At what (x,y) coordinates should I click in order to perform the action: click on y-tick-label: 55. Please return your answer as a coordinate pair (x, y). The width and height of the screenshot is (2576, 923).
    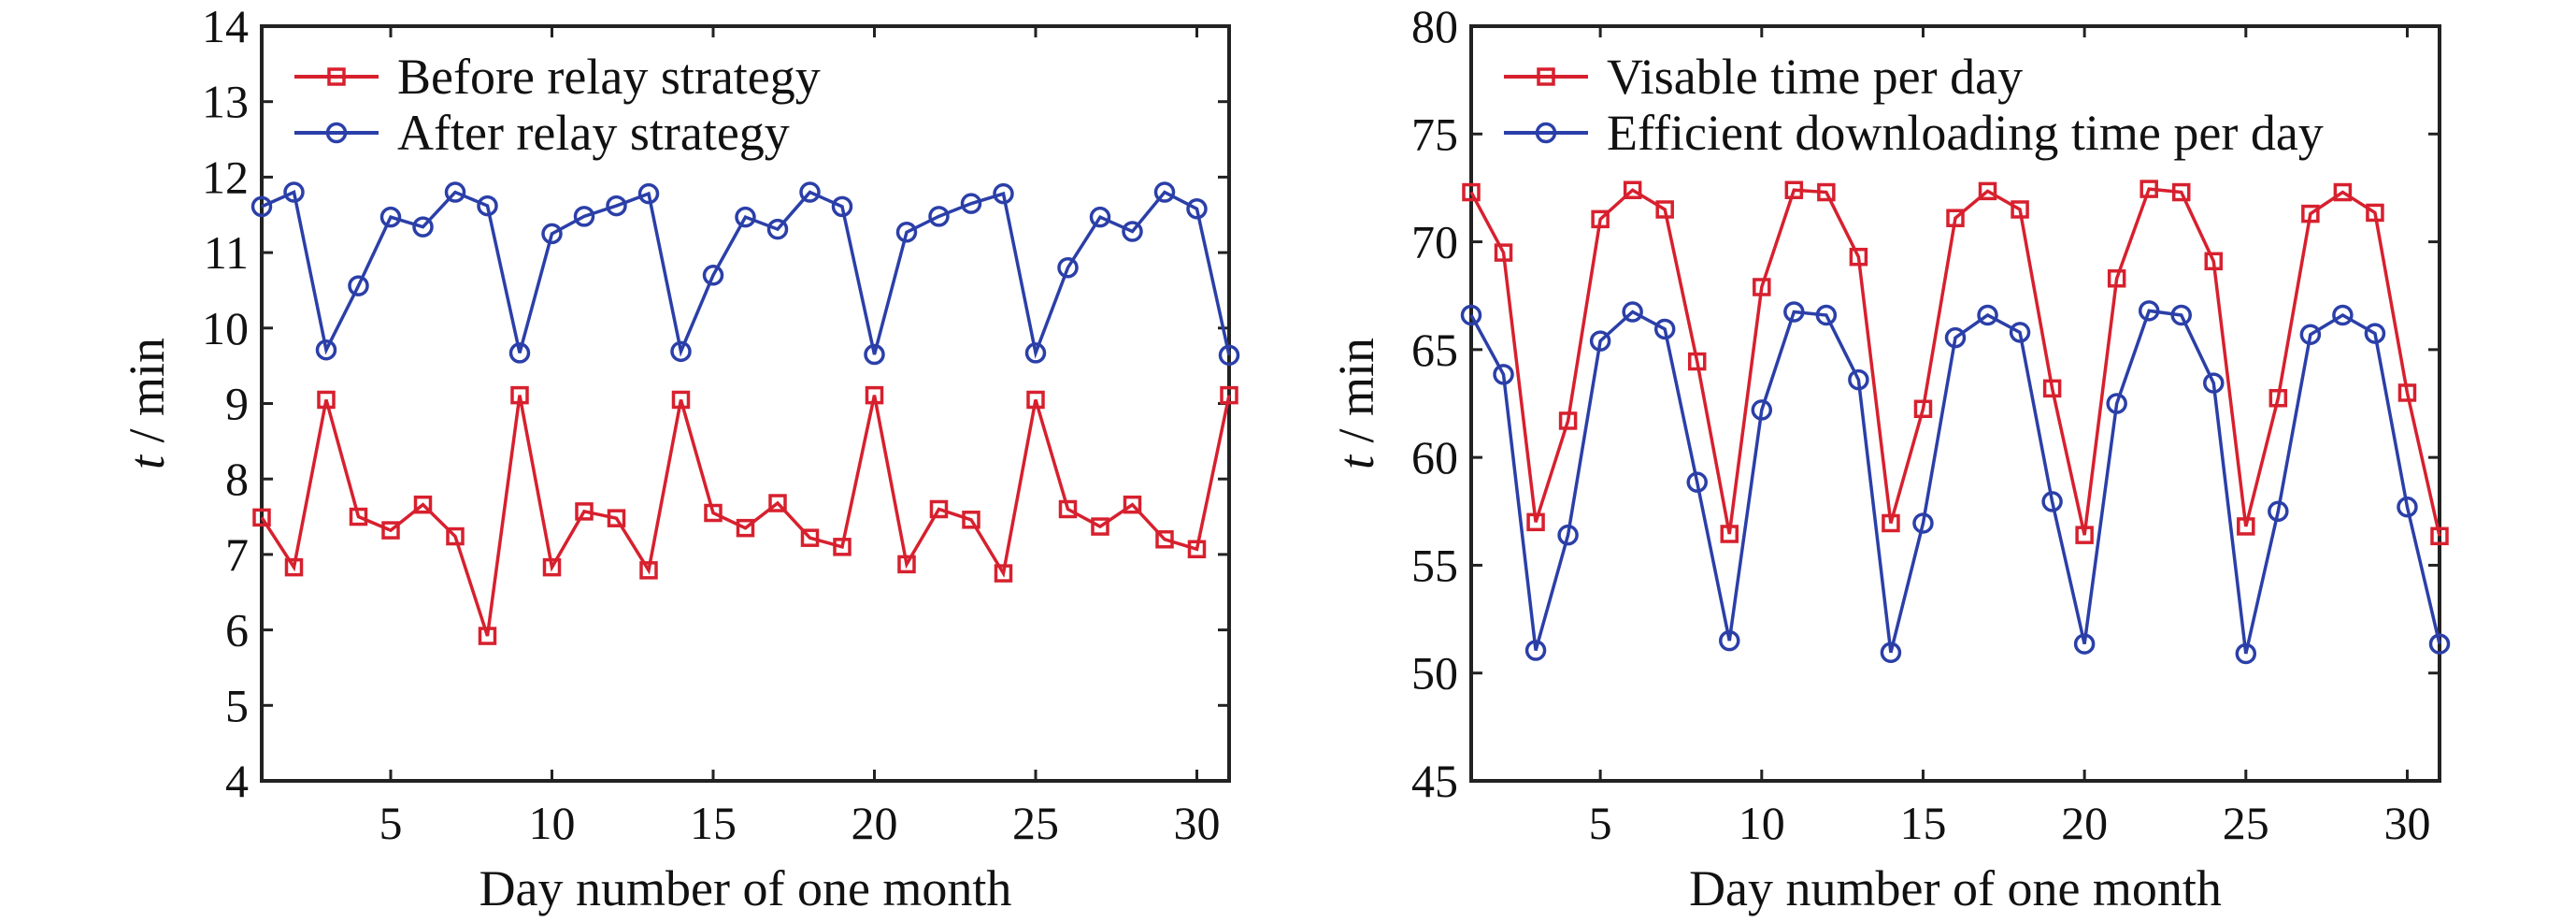
    Looking at the image, I should click on (1434, 565).